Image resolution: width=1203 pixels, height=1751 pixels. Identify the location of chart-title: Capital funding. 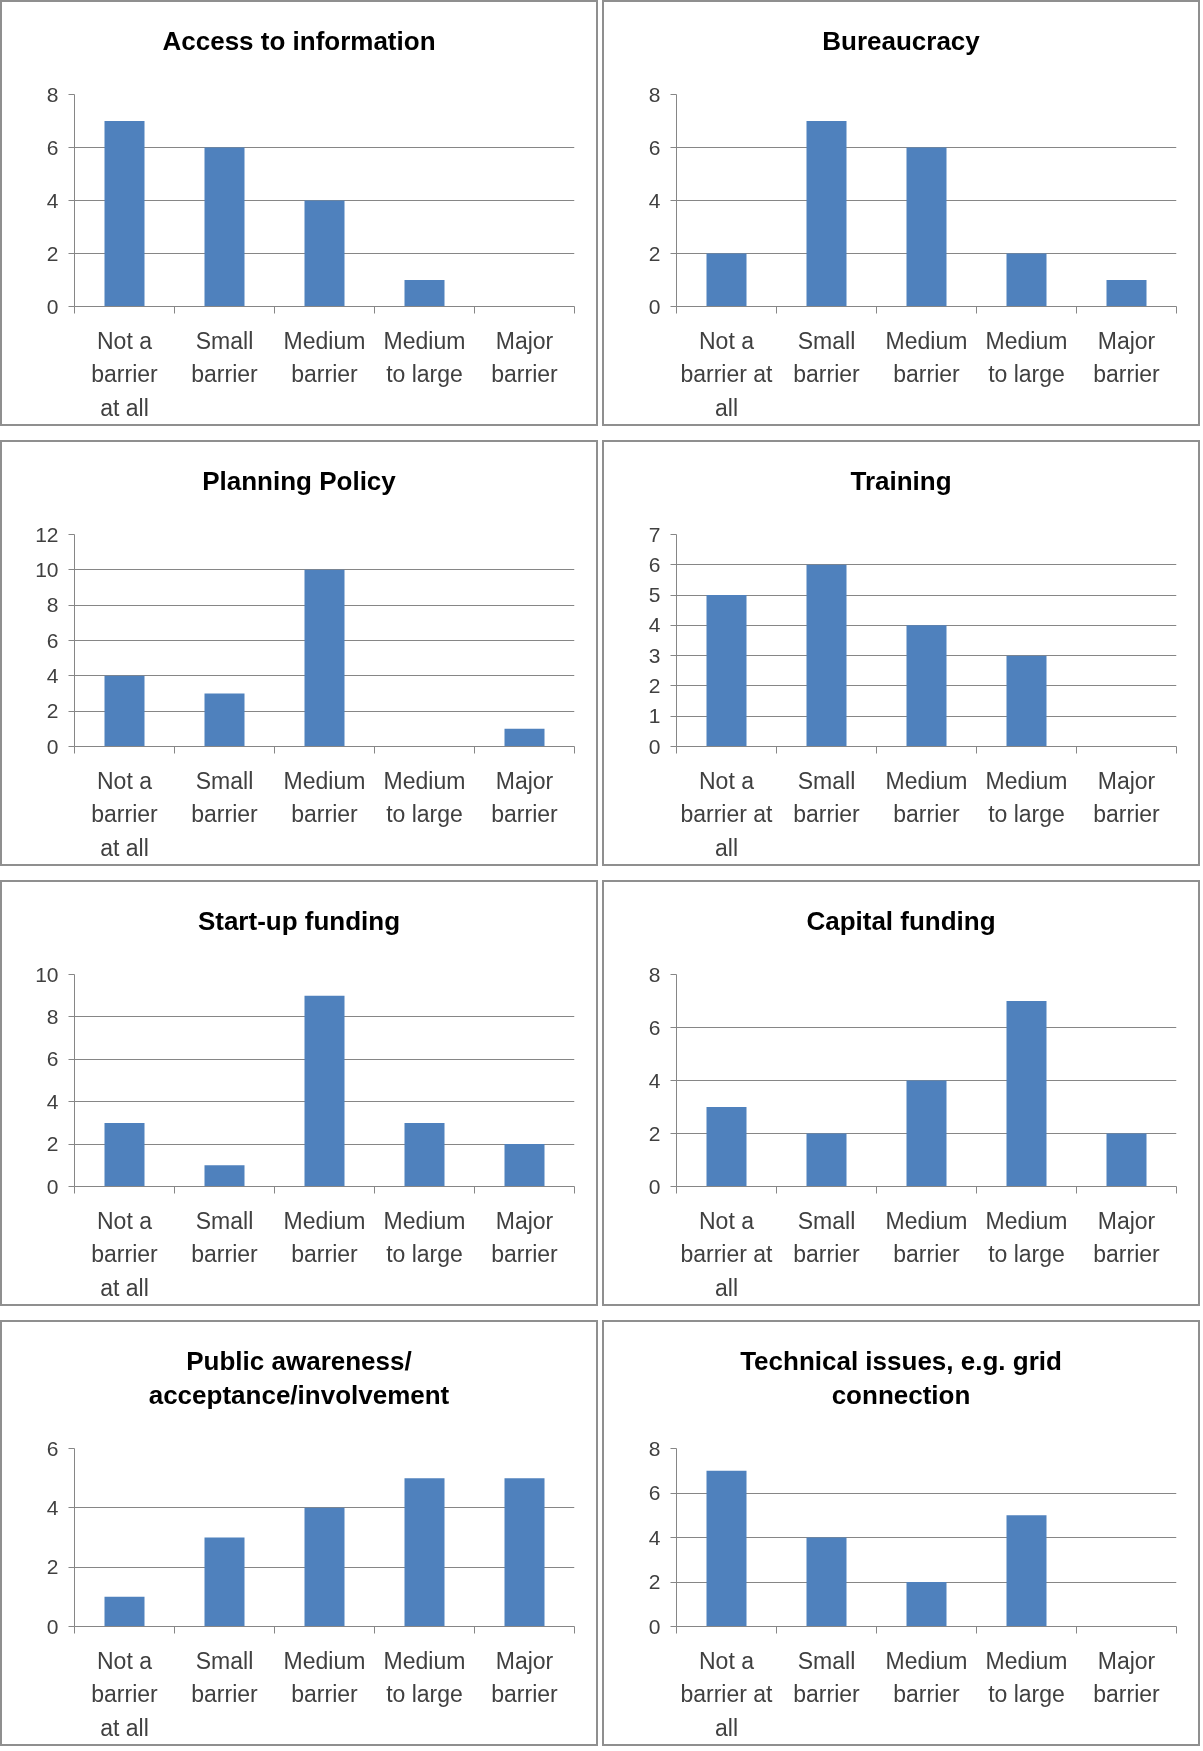
(901, 921).